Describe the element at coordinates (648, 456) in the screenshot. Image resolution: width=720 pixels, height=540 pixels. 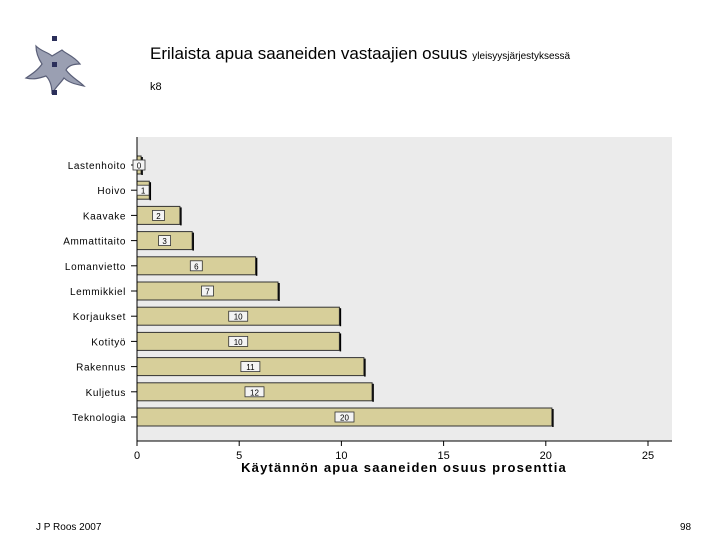
I see `x-tick-label: 25` at that location.